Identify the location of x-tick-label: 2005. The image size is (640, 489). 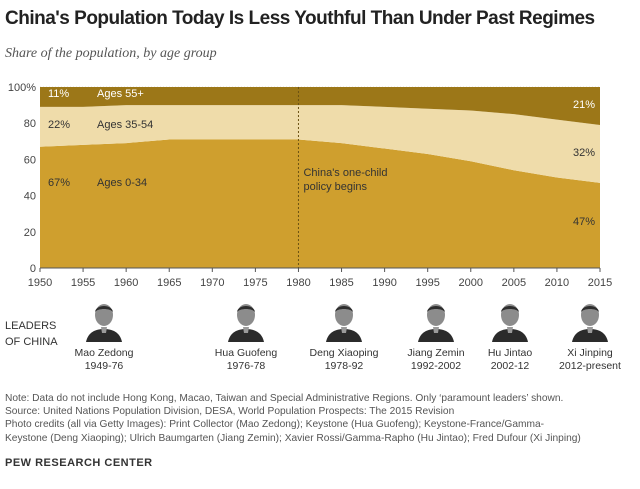
(514, 283).